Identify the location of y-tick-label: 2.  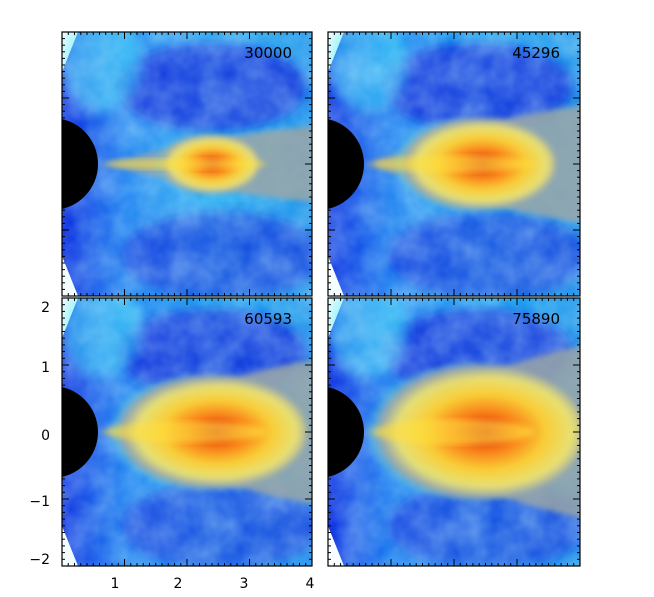
(45, 308).